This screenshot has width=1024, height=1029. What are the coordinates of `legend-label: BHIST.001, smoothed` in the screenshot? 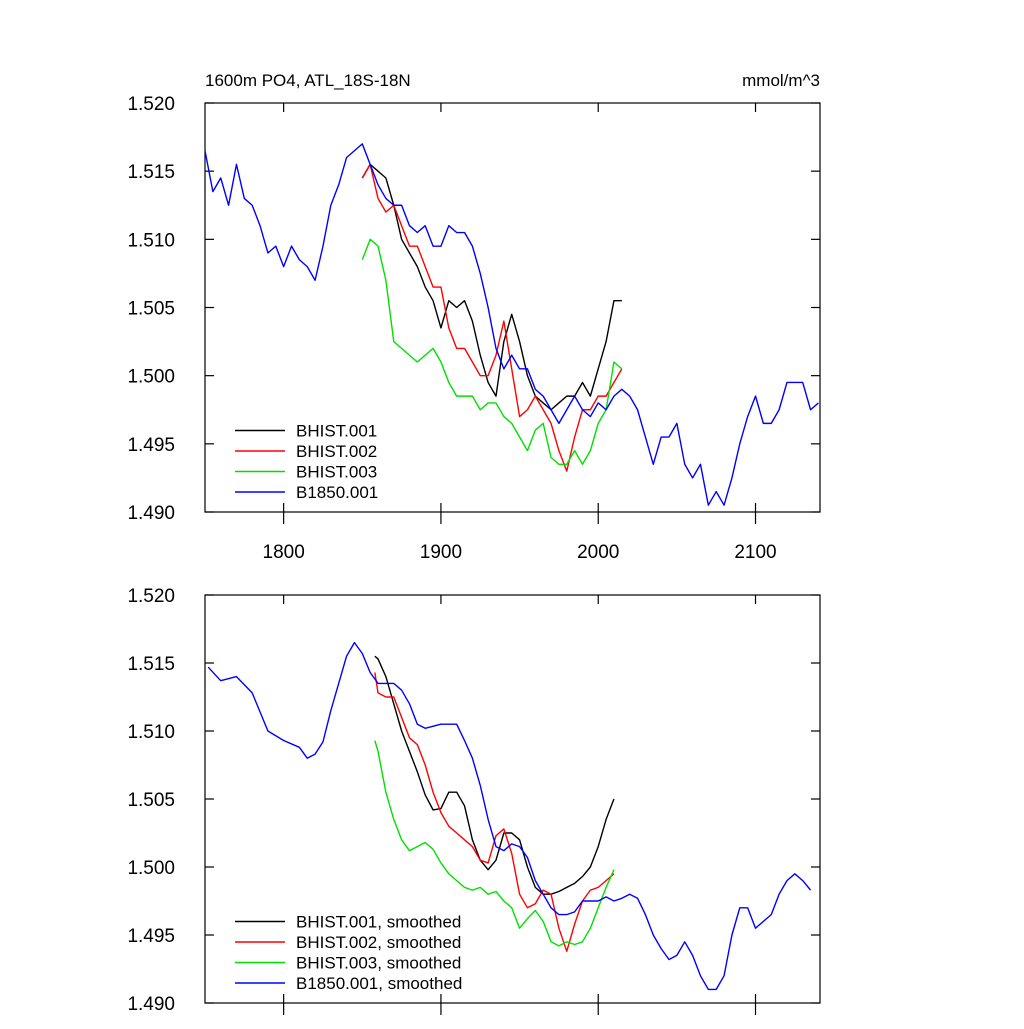 It's located at (378, 922).